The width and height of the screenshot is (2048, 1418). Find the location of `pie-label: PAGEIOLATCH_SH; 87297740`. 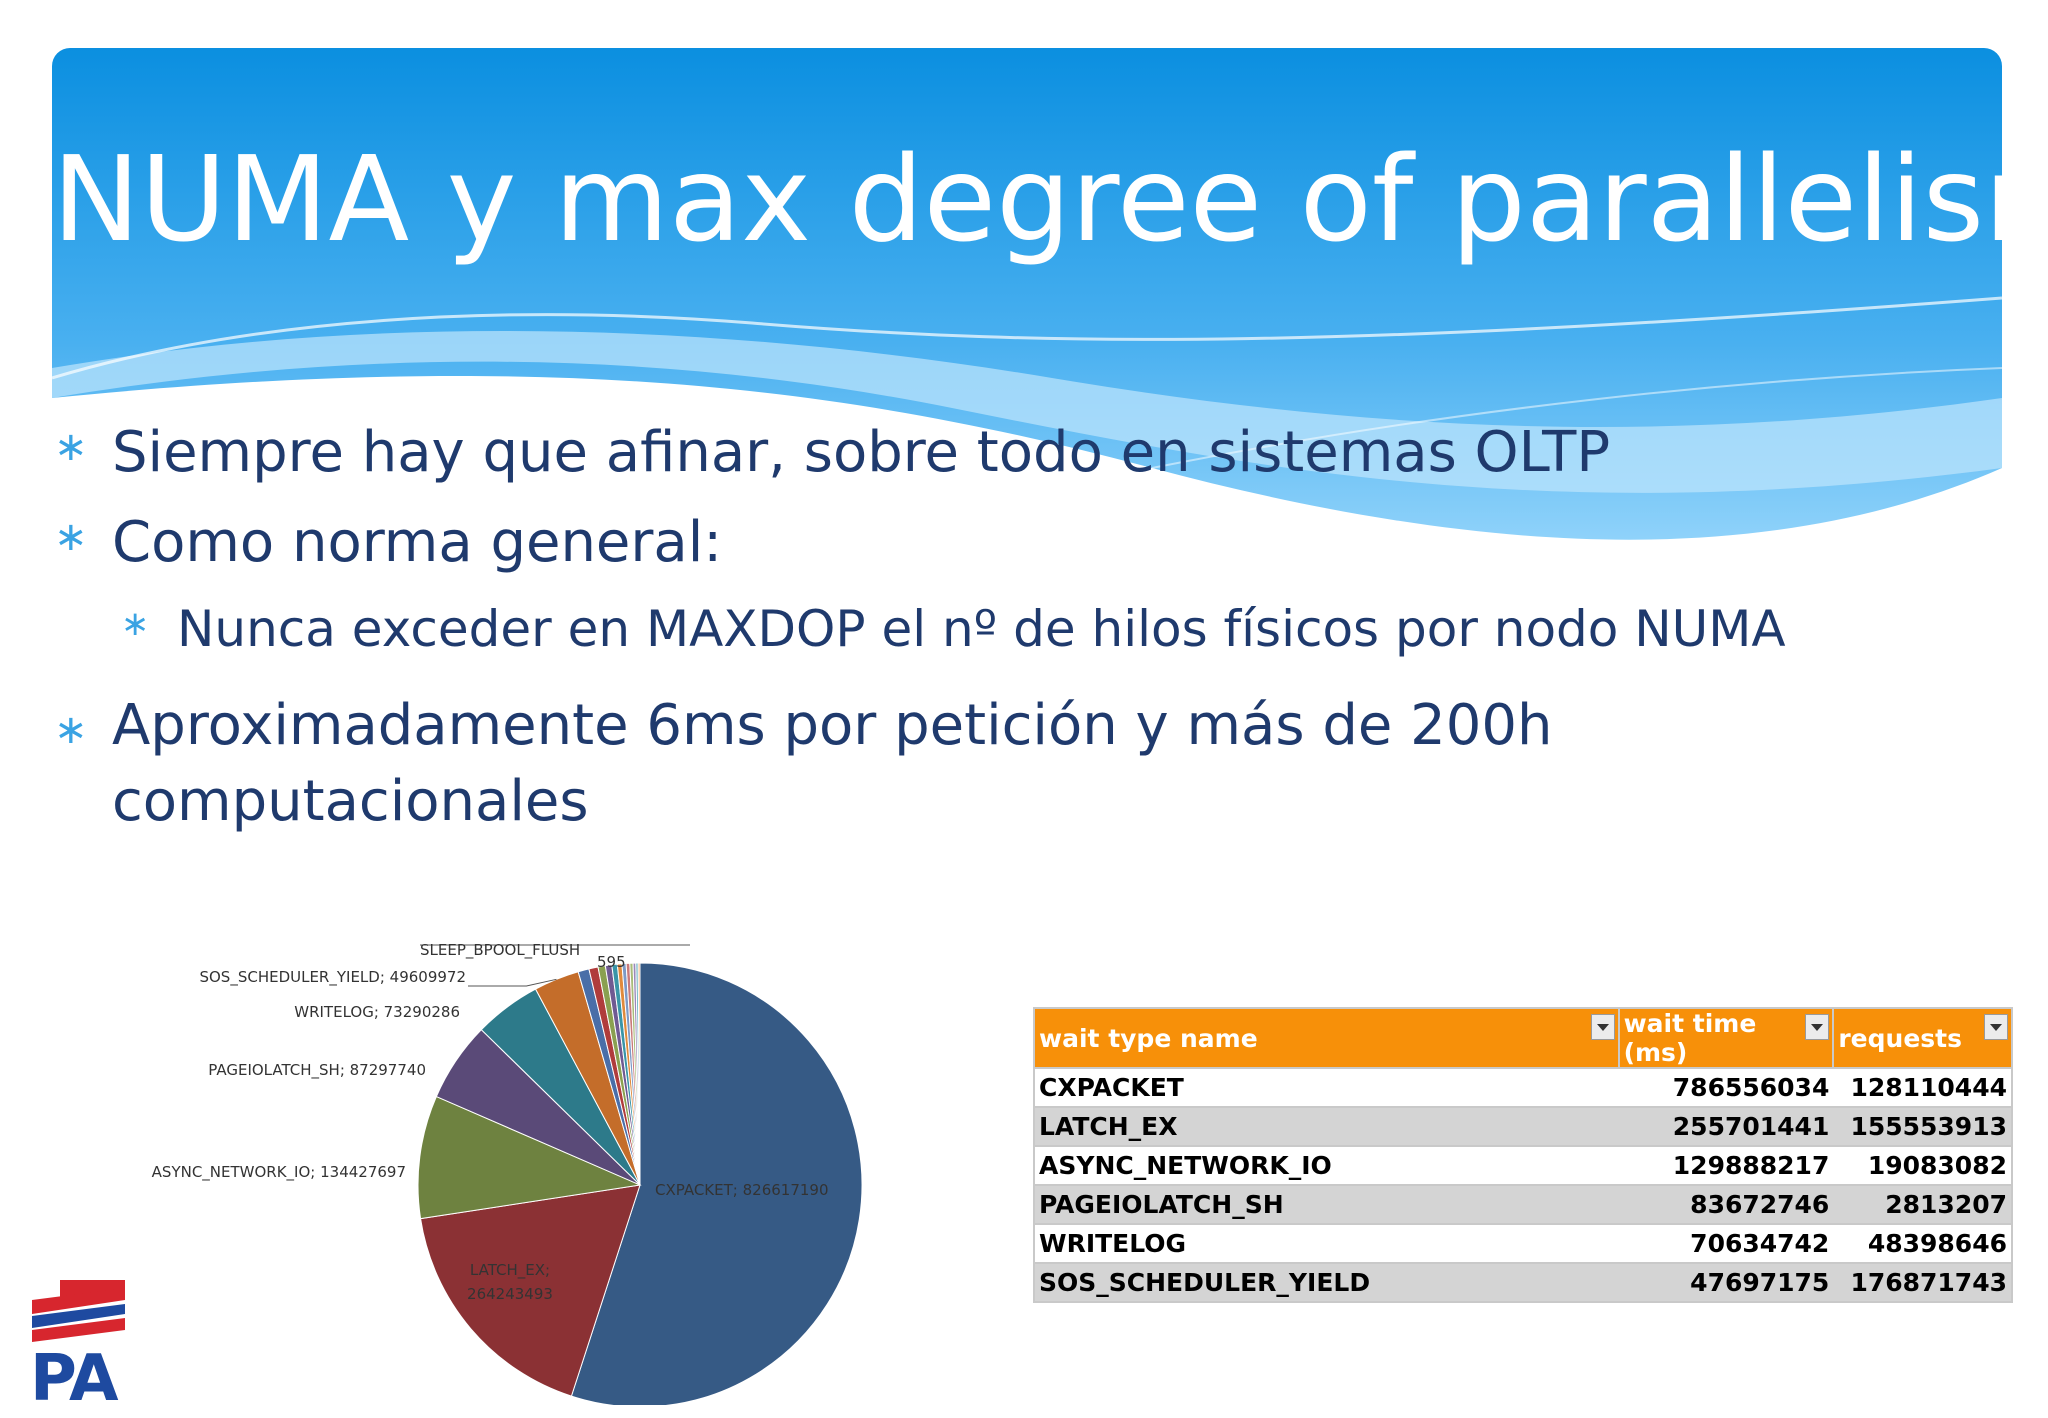

pie-label: PAGEIOLATCH_SH; 87297740 is located at coordinates (317, 1070).